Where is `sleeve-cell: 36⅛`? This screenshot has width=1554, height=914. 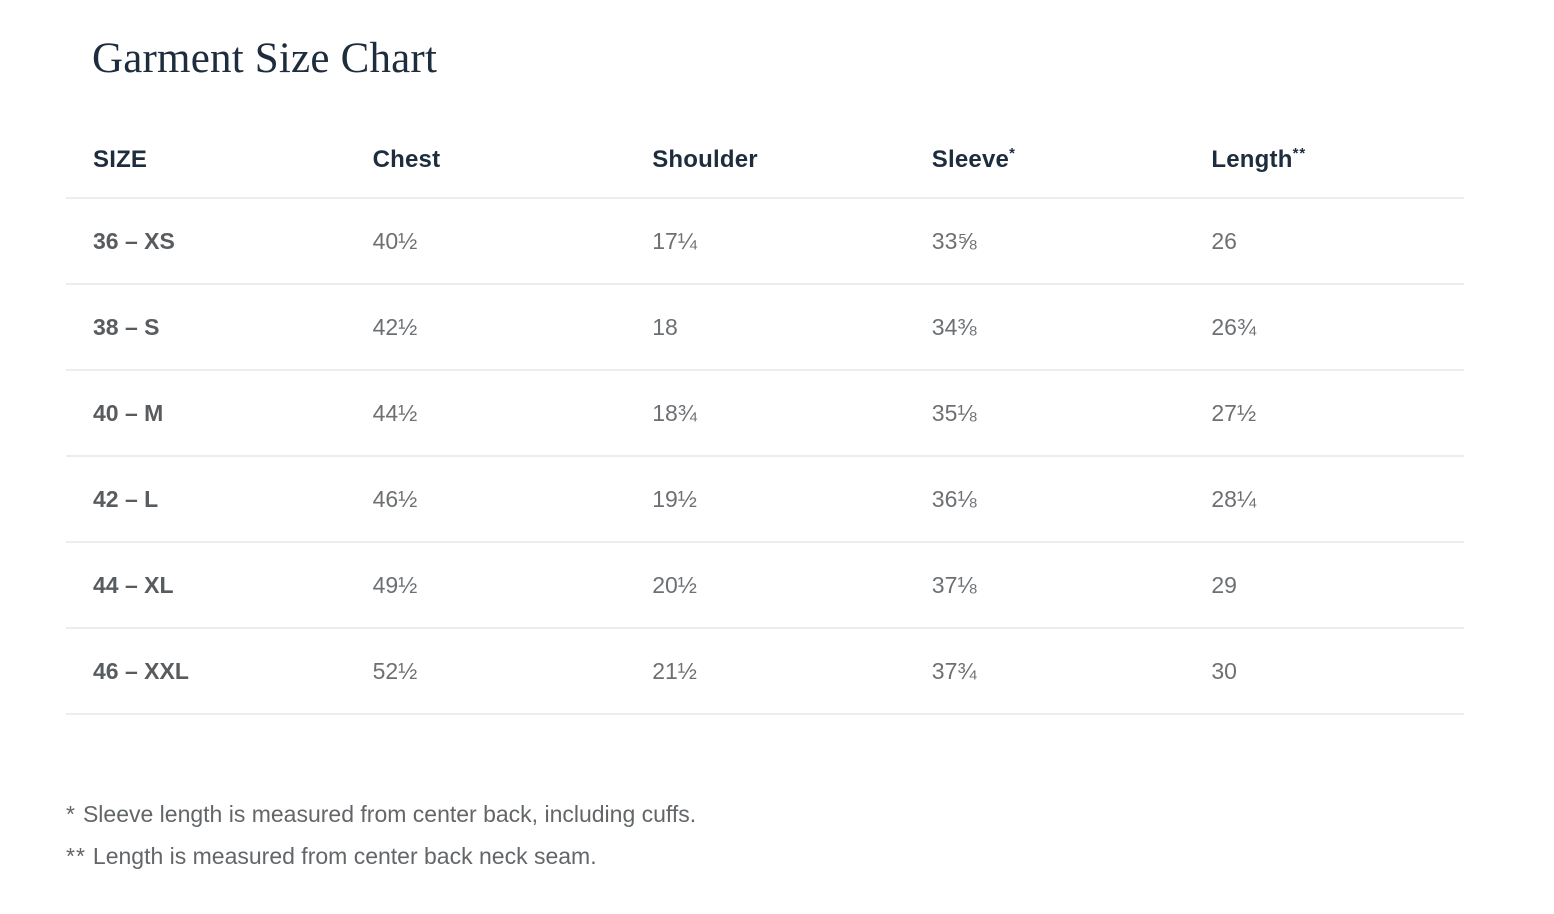 sleeve-cell: 36⅛ is located at coordinates (1044, 499).